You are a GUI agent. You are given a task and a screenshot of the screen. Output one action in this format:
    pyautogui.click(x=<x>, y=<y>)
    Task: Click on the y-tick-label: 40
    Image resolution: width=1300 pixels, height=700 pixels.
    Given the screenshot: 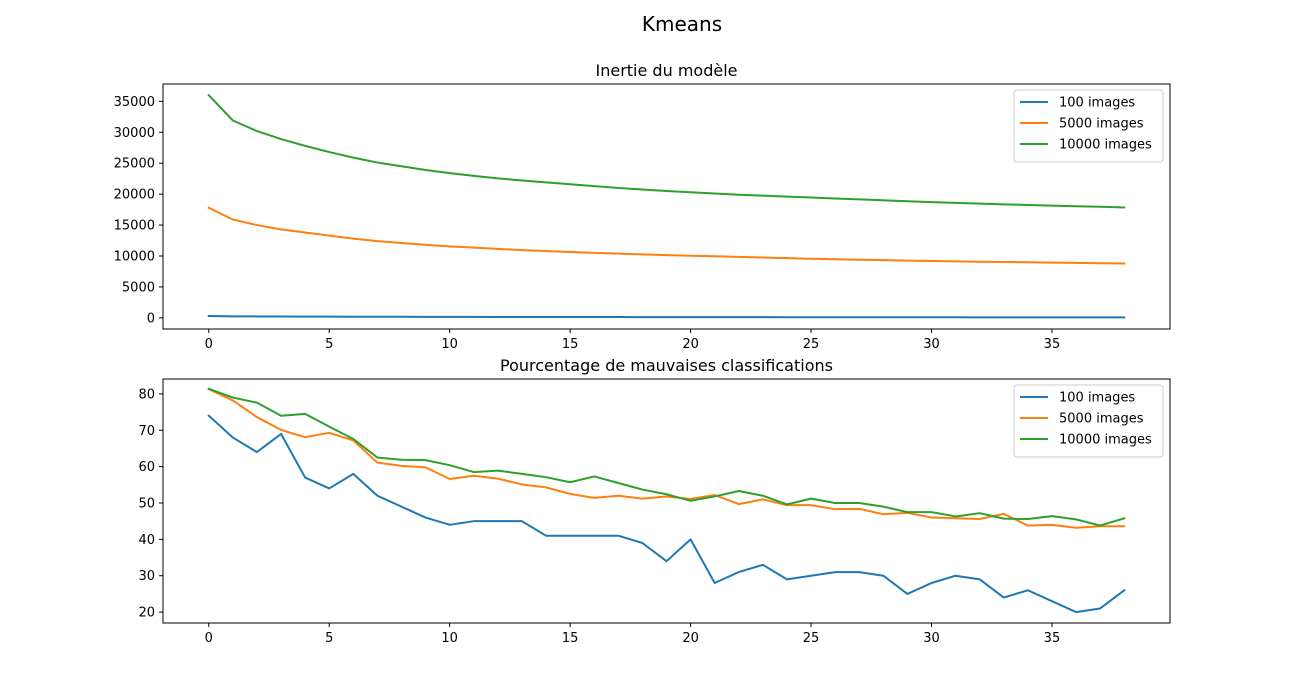 What is the action you would take?
    pyautogui.click(x=146, y=540)
    